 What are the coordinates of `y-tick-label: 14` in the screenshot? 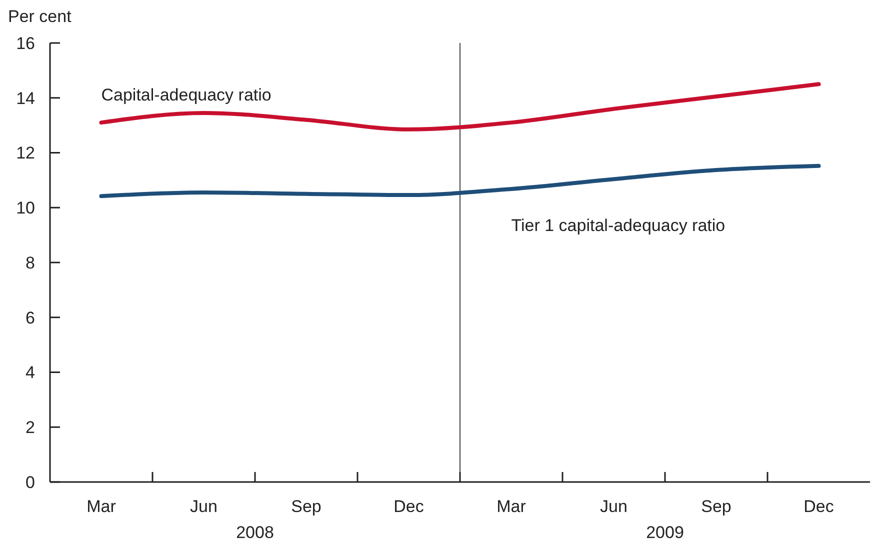 It's located at (25, 98).